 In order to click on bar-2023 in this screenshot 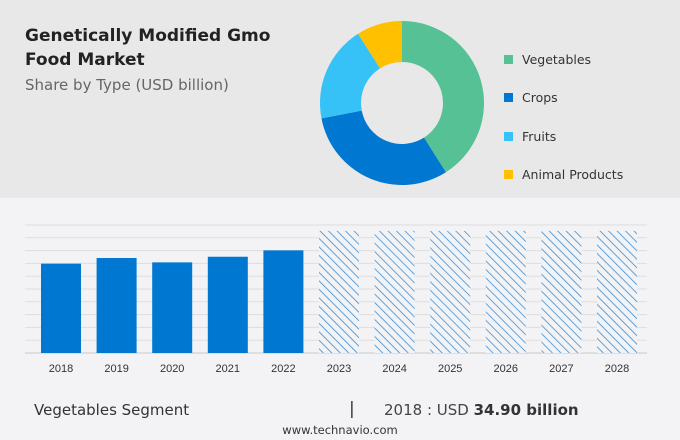, I will do `click(339, 291)`.